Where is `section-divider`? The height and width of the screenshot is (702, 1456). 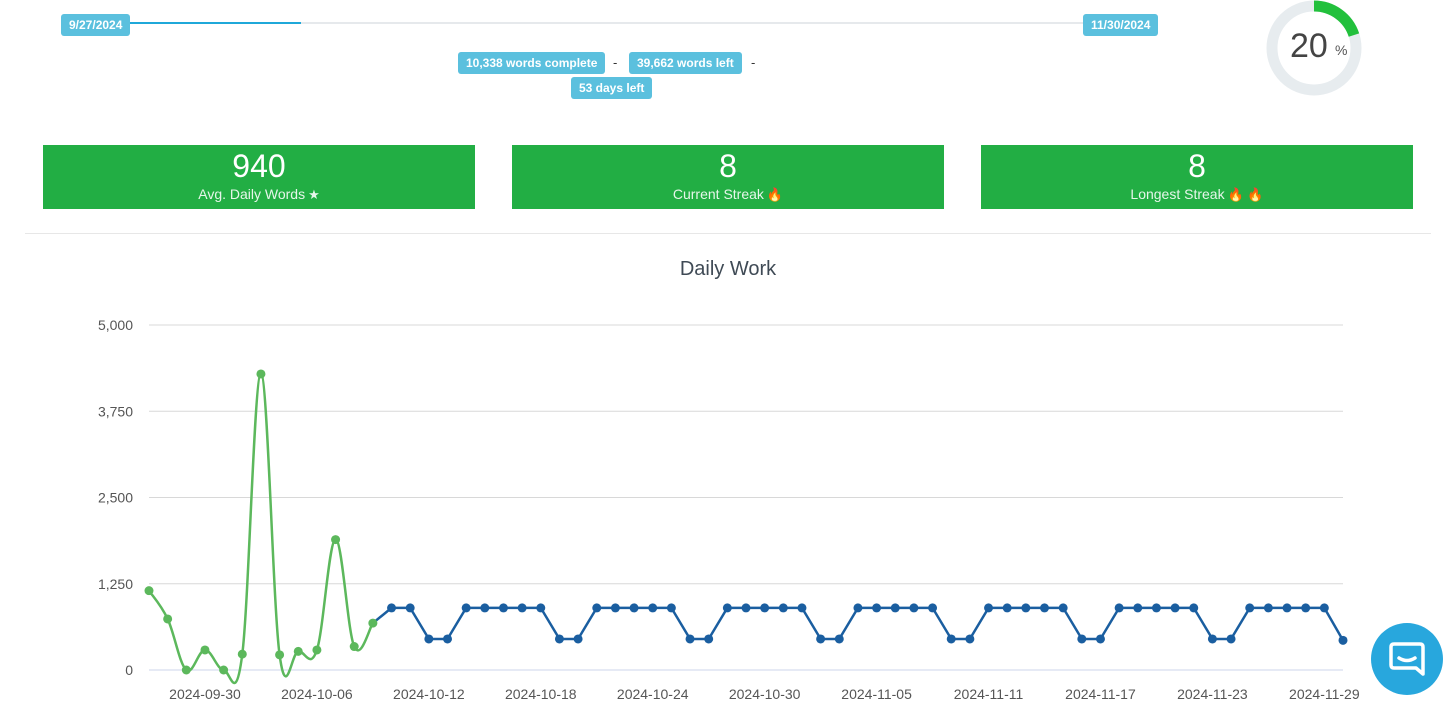 section-divider is located at coordinates (728, 233).